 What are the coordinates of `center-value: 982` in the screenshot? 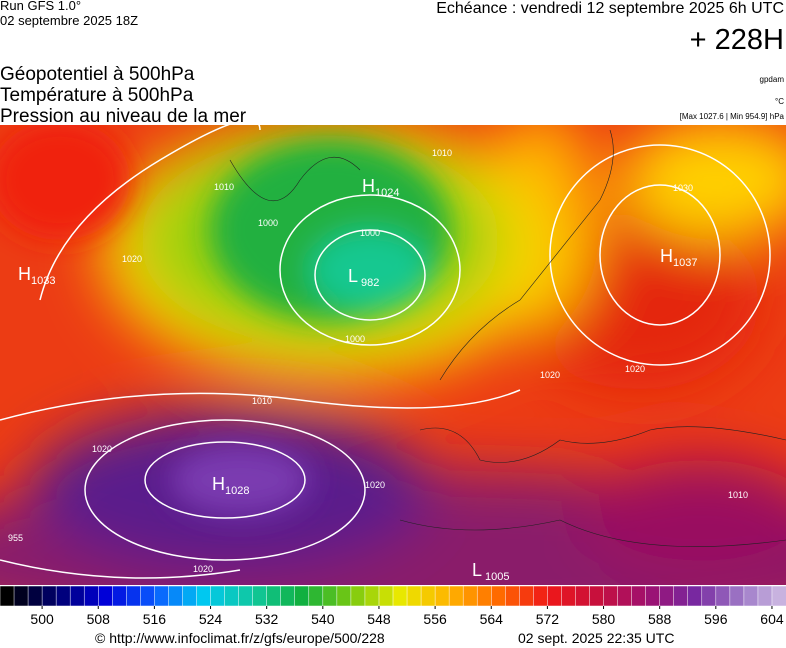 It's located at (370, 283).